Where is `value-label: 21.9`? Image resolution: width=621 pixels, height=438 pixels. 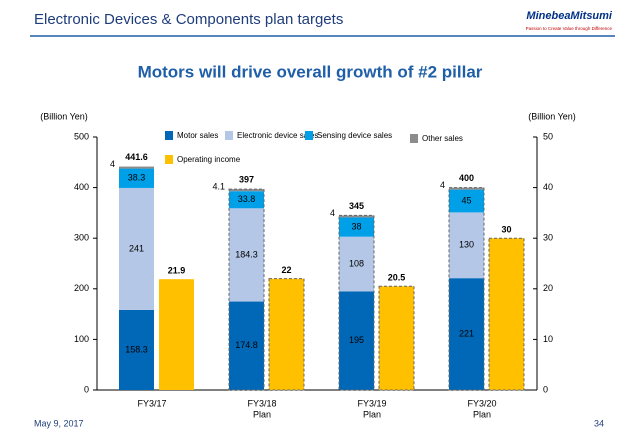 value-label: 21.9 is located at coordinates (177, 271).